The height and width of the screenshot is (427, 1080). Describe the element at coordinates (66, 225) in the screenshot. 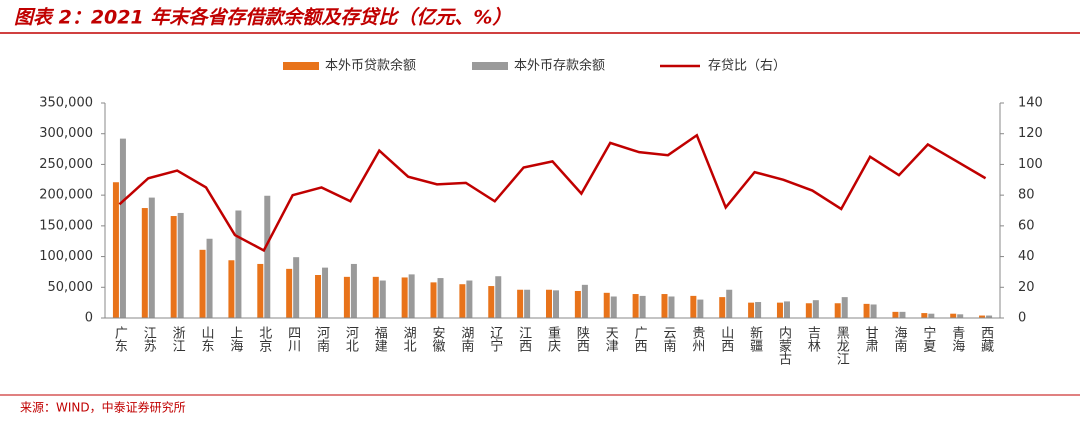

I see `y-tick-label: 150,000` at that location.